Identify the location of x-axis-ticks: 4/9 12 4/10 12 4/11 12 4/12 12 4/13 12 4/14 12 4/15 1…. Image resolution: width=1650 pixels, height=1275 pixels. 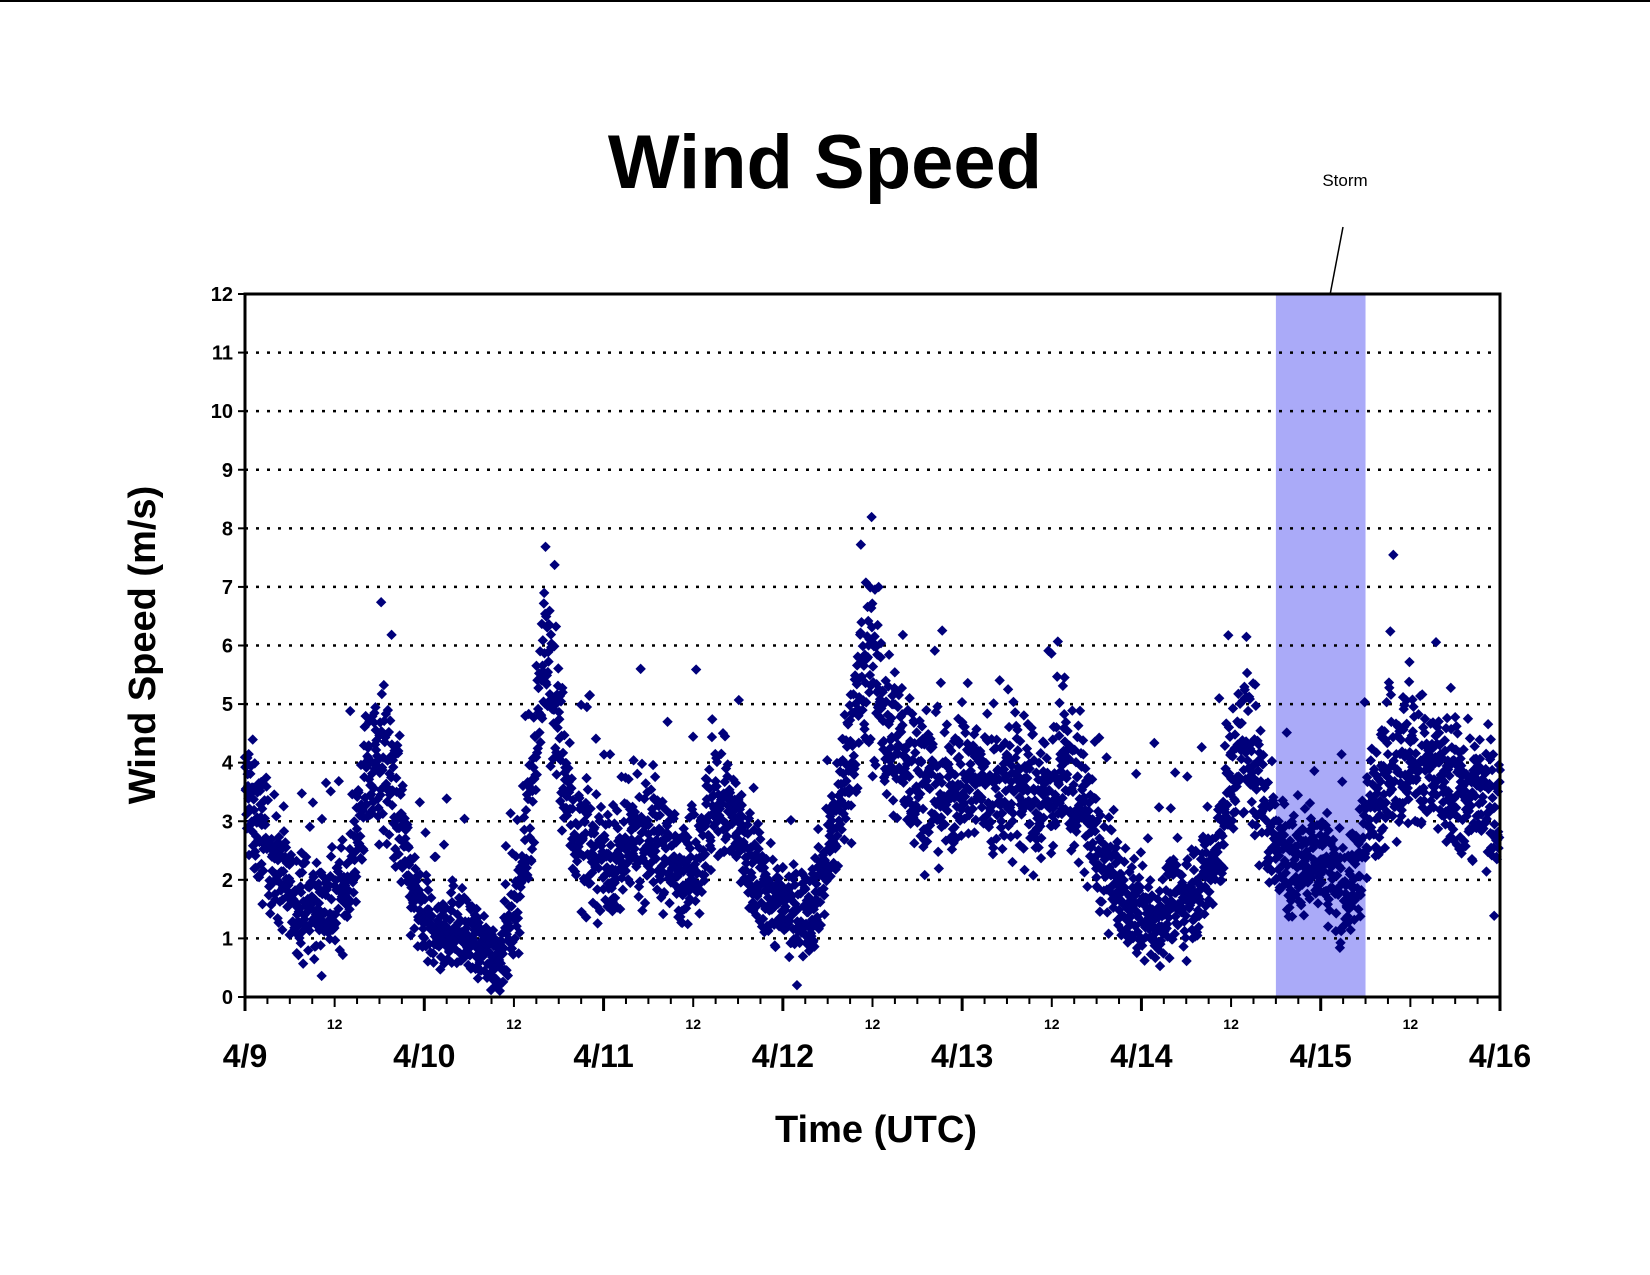
(877, 1035).